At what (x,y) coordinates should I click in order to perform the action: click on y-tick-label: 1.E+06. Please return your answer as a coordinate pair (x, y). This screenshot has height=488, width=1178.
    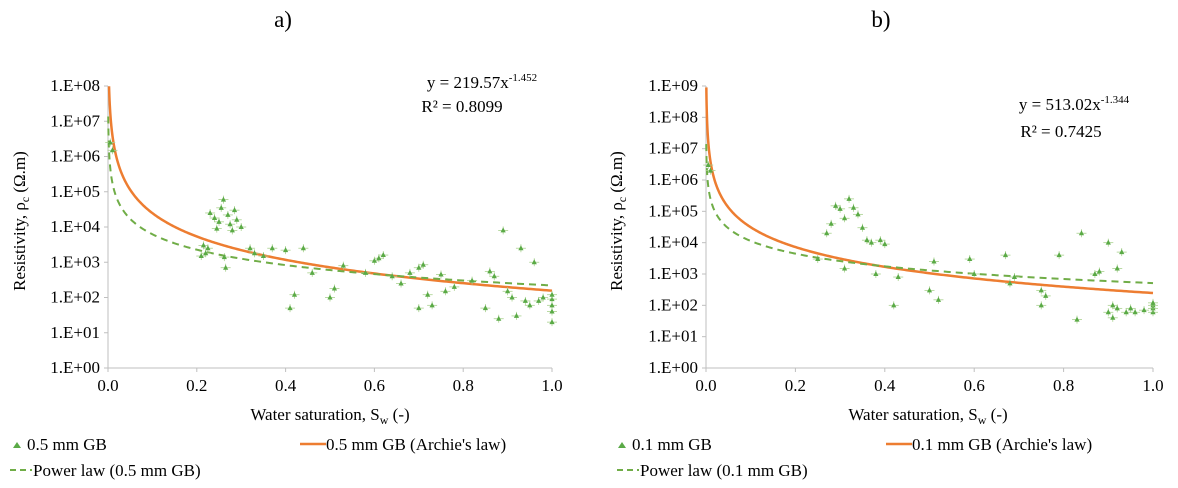
    Looking at the image, I should click on (673, 179).